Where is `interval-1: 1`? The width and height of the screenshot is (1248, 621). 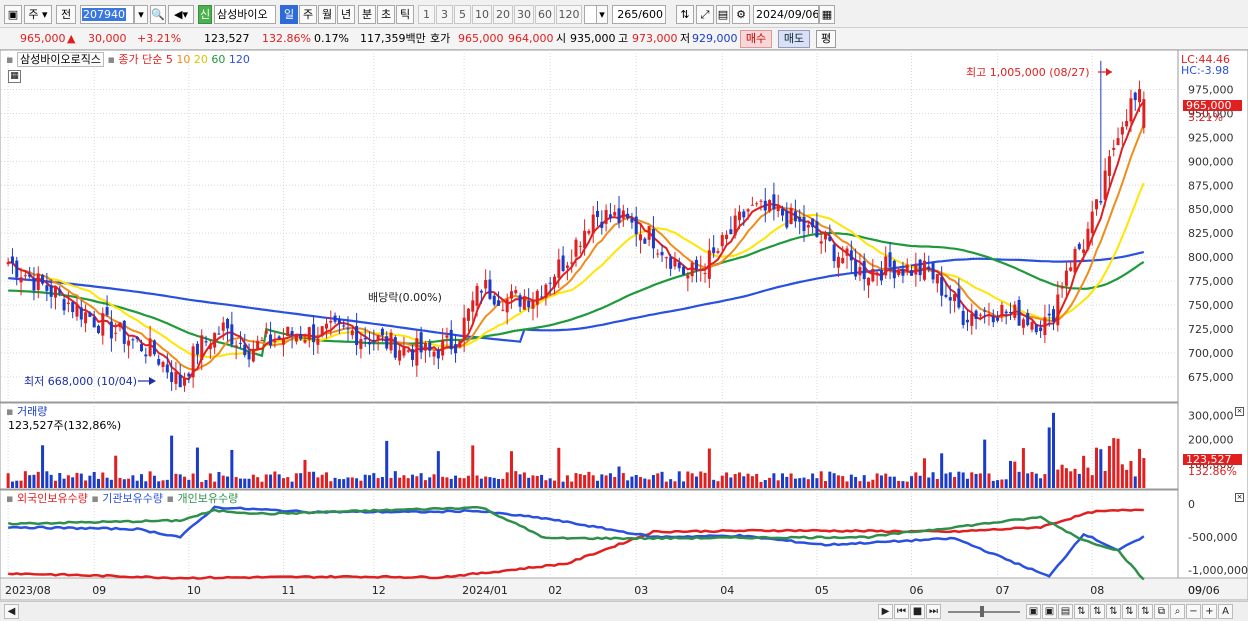 interval-1: 1 is located at coordinates (426, 14).